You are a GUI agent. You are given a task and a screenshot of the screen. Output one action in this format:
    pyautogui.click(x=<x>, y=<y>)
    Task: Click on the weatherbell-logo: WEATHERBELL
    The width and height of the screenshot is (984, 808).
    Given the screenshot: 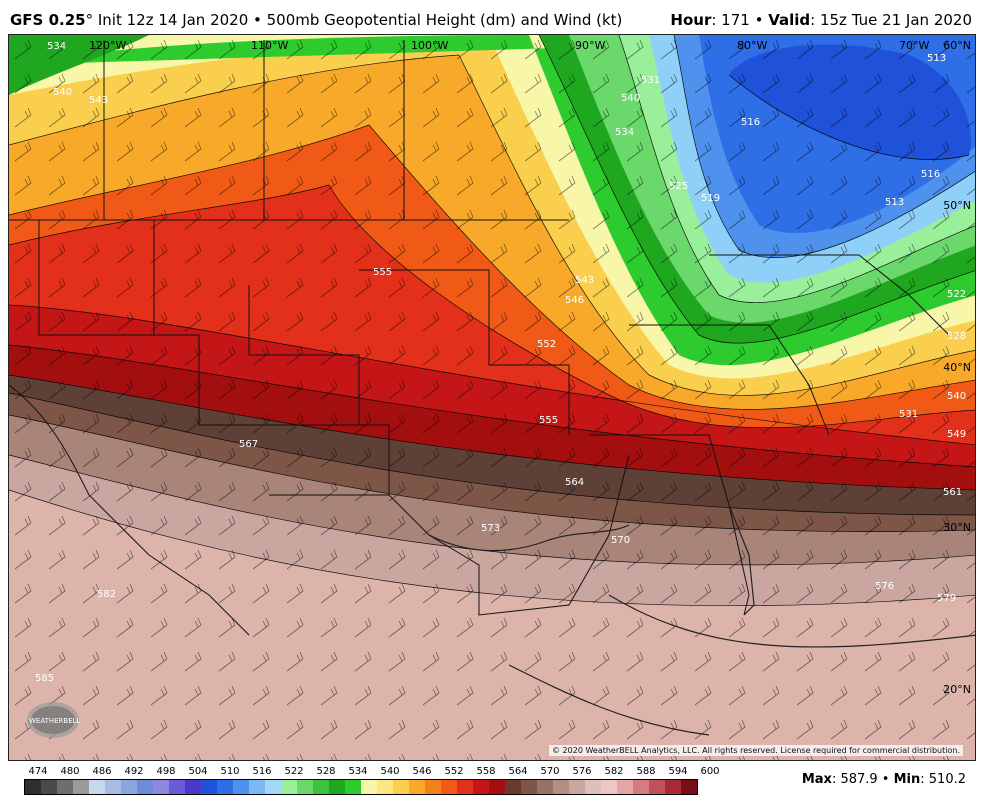 What is the action you would take?
    pyautogui.click(x=54, y=720)
    